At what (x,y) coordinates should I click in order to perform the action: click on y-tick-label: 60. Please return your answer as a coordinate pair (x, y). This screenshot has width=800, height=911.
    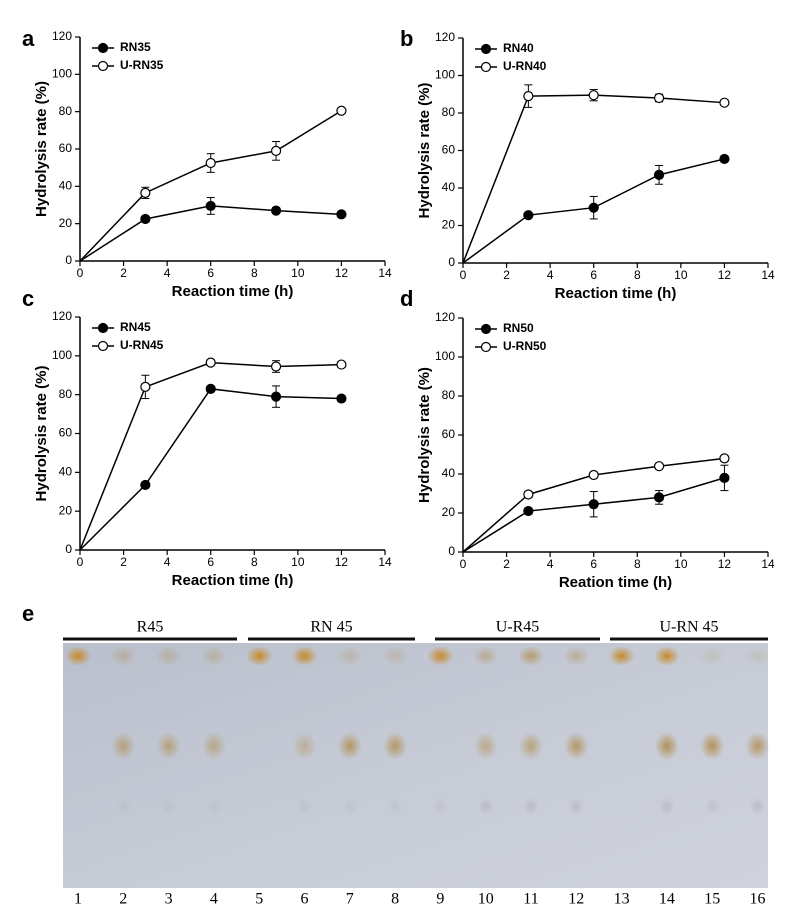
    Looking at the image, I should click on (449, 150).